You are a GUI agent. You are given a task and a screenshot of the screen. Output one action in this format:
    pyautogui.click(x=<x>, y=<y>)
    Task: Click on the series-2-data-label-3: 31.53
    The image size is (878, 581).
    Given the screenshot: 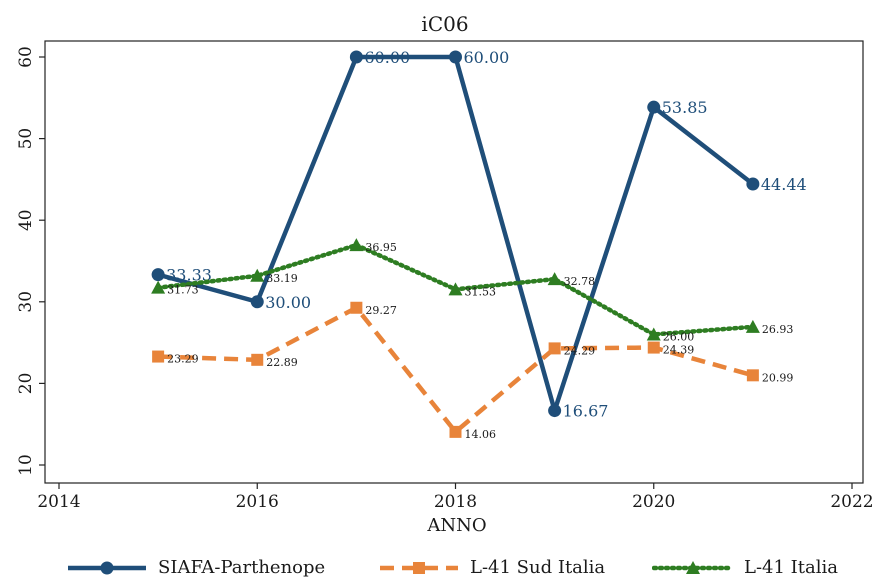 What is the action you would take?
    pyautogui.click(x=481, y=291)
    